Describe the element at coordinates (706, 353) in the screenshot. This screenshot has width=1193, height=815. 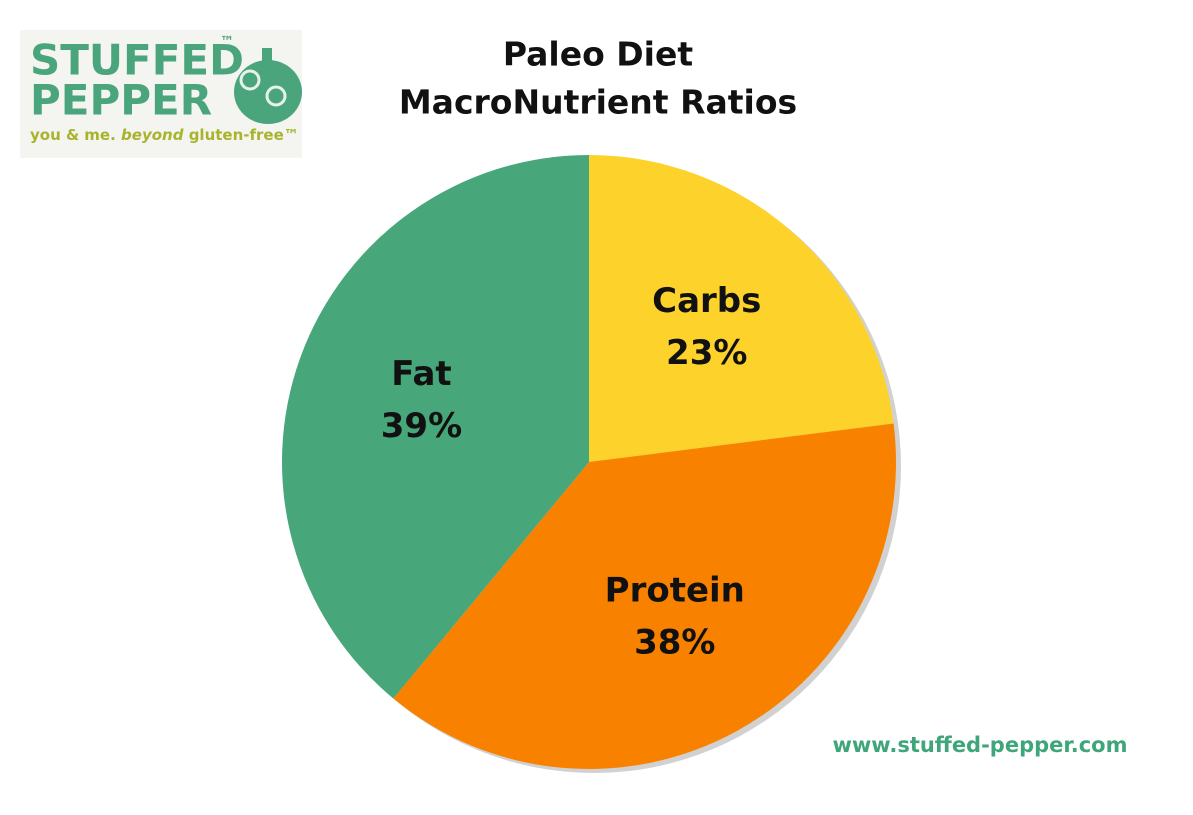
I see `value-label: 23%` at that location.